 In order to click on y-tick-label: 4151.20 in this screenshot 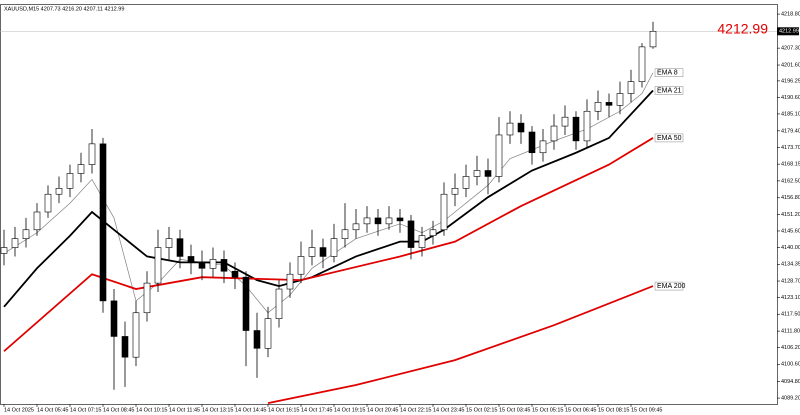, I will do `click(790, 215)`.